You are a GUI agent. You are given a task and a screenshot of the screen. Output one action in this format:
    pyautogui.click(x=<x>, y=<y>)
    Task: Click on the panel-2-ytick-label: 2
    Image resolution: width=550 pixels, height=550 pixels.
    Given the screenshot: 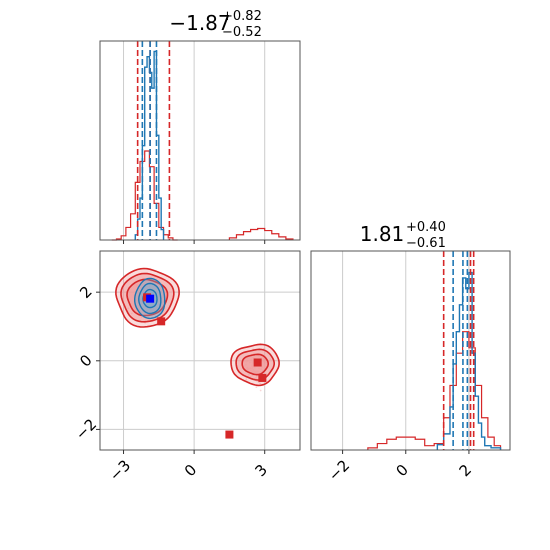 What is the action you would take?
    pyautogui.click(x=85, y=291)
    